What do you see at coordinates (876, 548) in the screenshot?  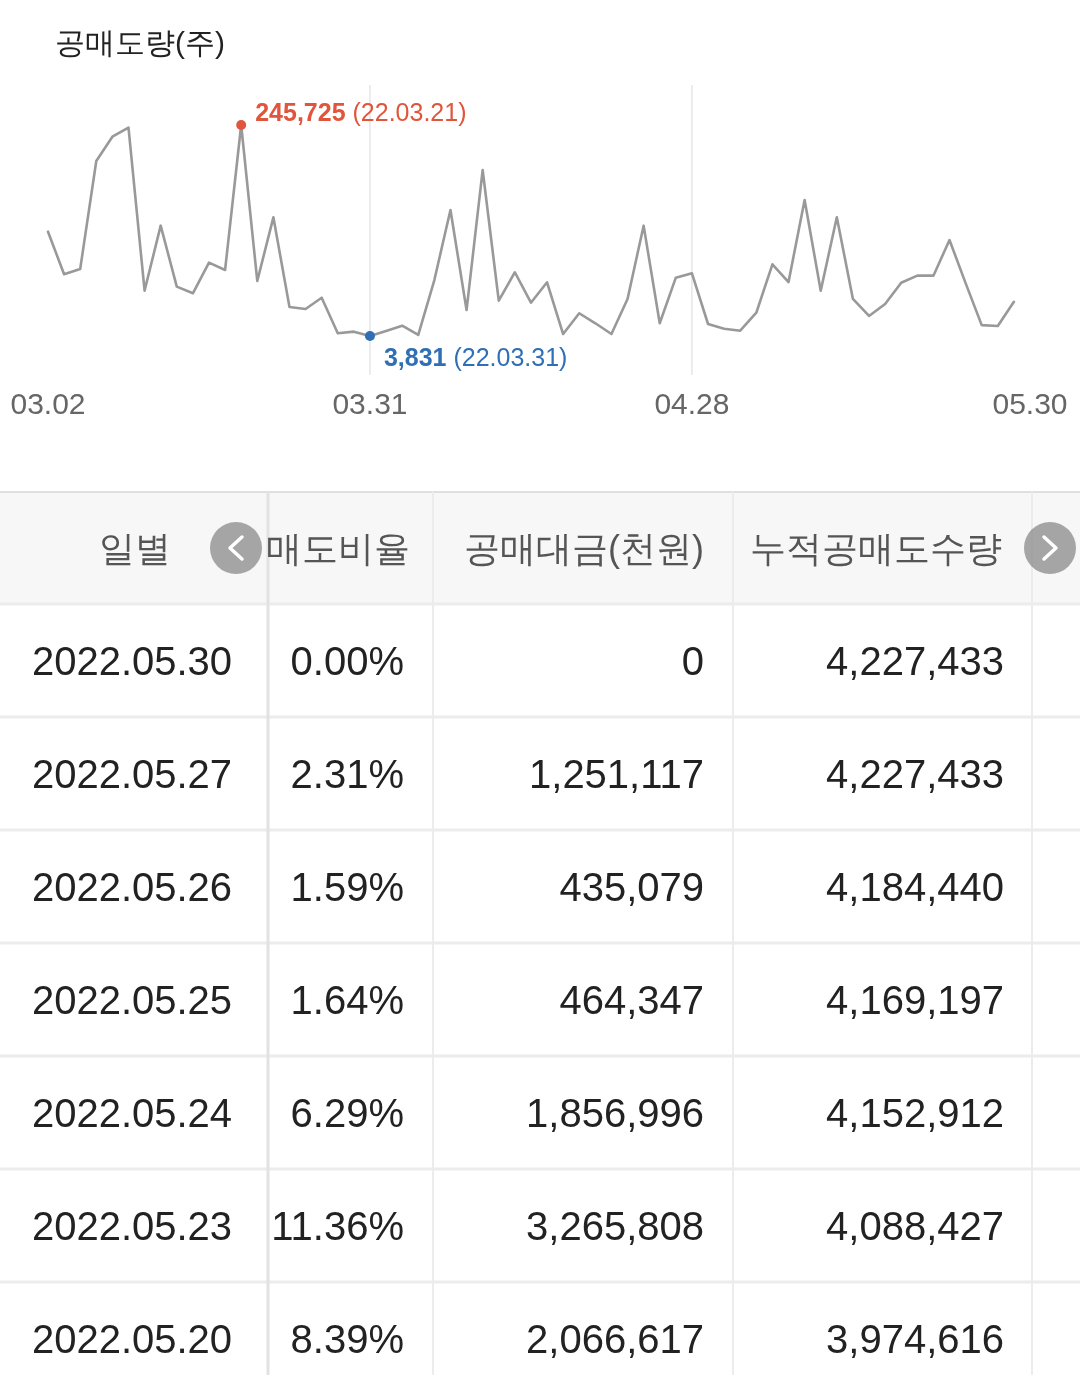 I see `text: 누적공매도수량` at bounding box center [876, 548].